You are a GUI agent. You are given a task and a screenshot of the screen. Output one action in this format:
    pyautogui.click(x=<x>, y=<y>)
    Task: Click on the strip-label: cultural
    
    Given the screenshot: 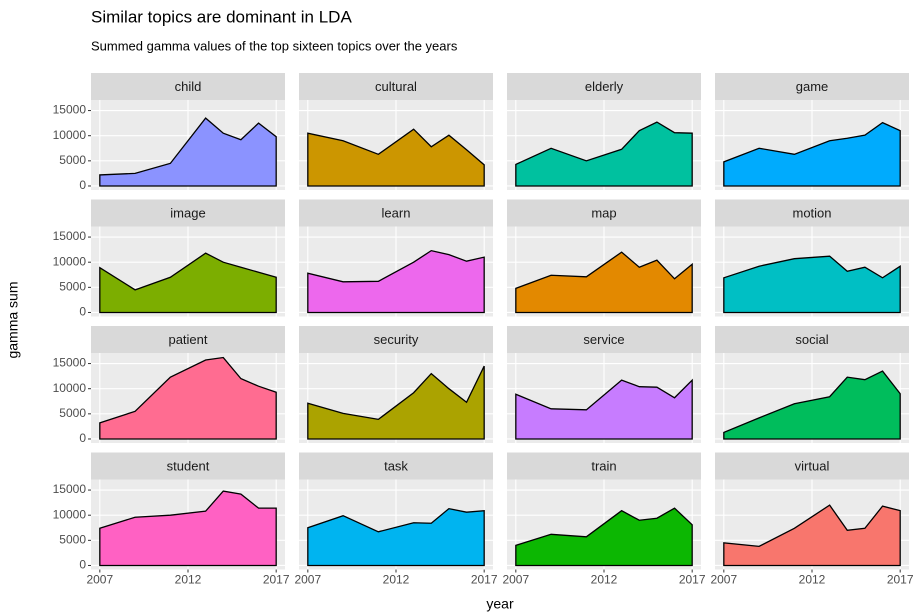 What is the action you would take?
    pyautogui.click(x=396, y=86)
    